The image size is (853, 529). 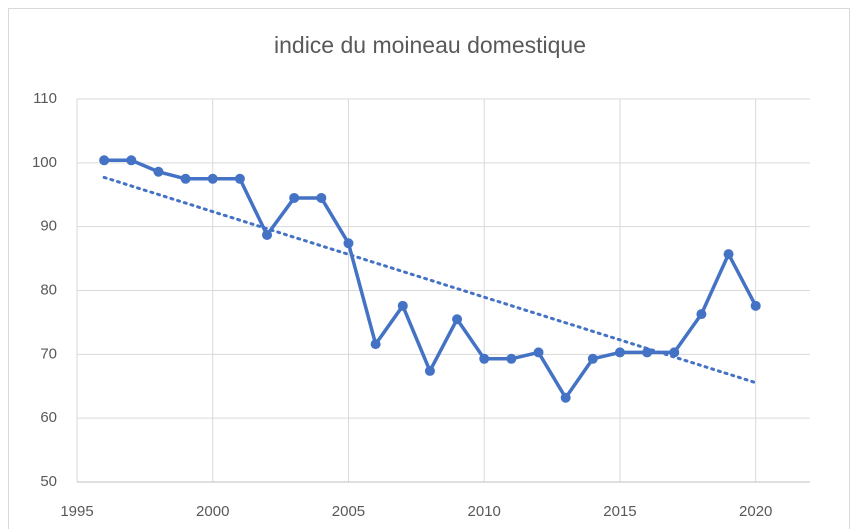 I want to click on y-tick-label: 60, so click(x=48, y=417).